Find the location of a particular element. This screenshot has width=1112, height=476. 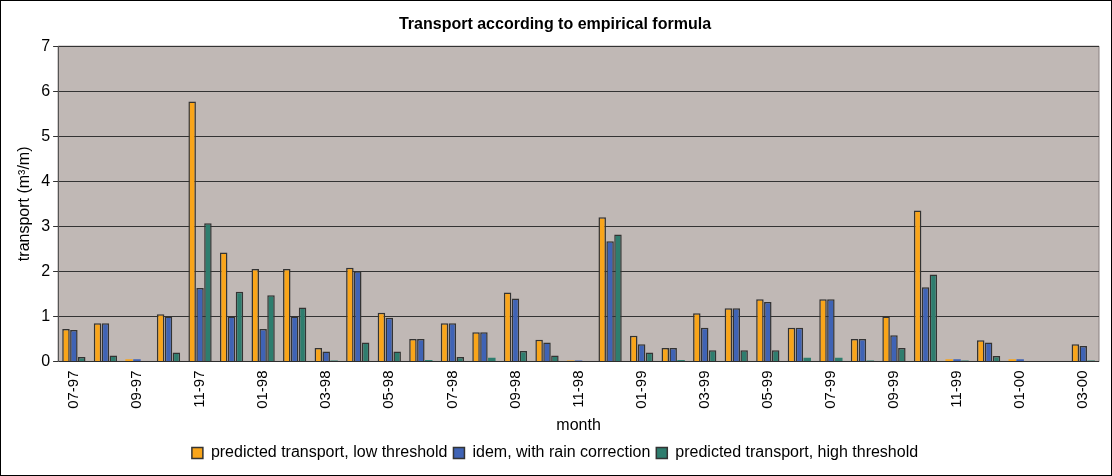

x-tick-label: 03-98 is located at coordinates (325, 389).